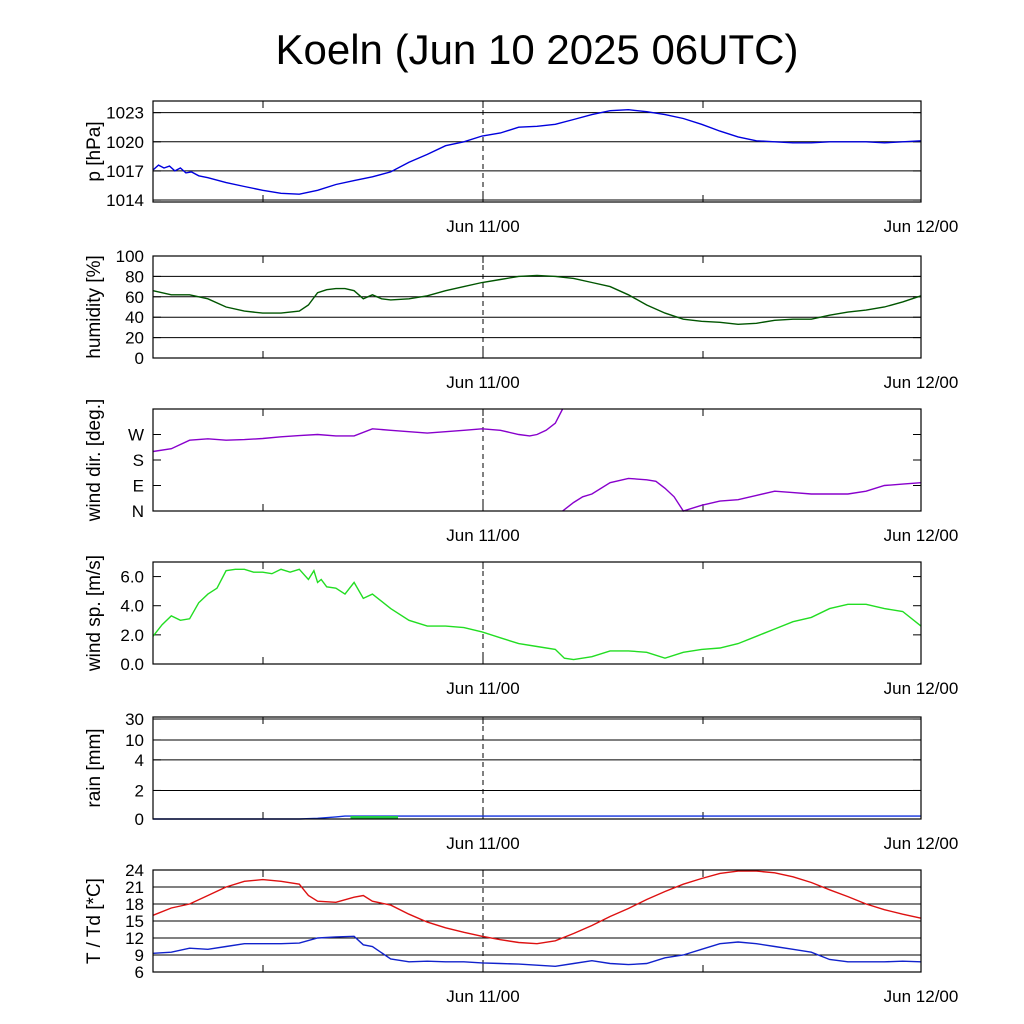  Describe the element at coordinates (136, 435) in the screenshot. I see `y-tick-label: W` at that location.